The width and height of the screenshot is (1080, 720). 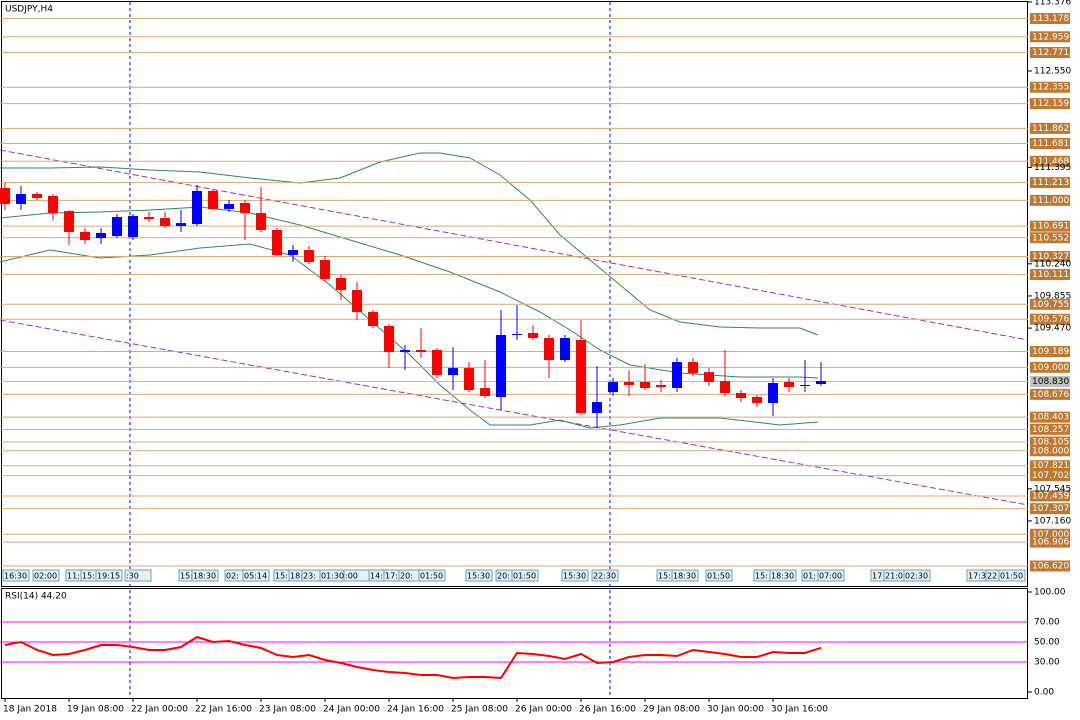 I want to click on level-label: 110.691, so click(x=1050, y=227).